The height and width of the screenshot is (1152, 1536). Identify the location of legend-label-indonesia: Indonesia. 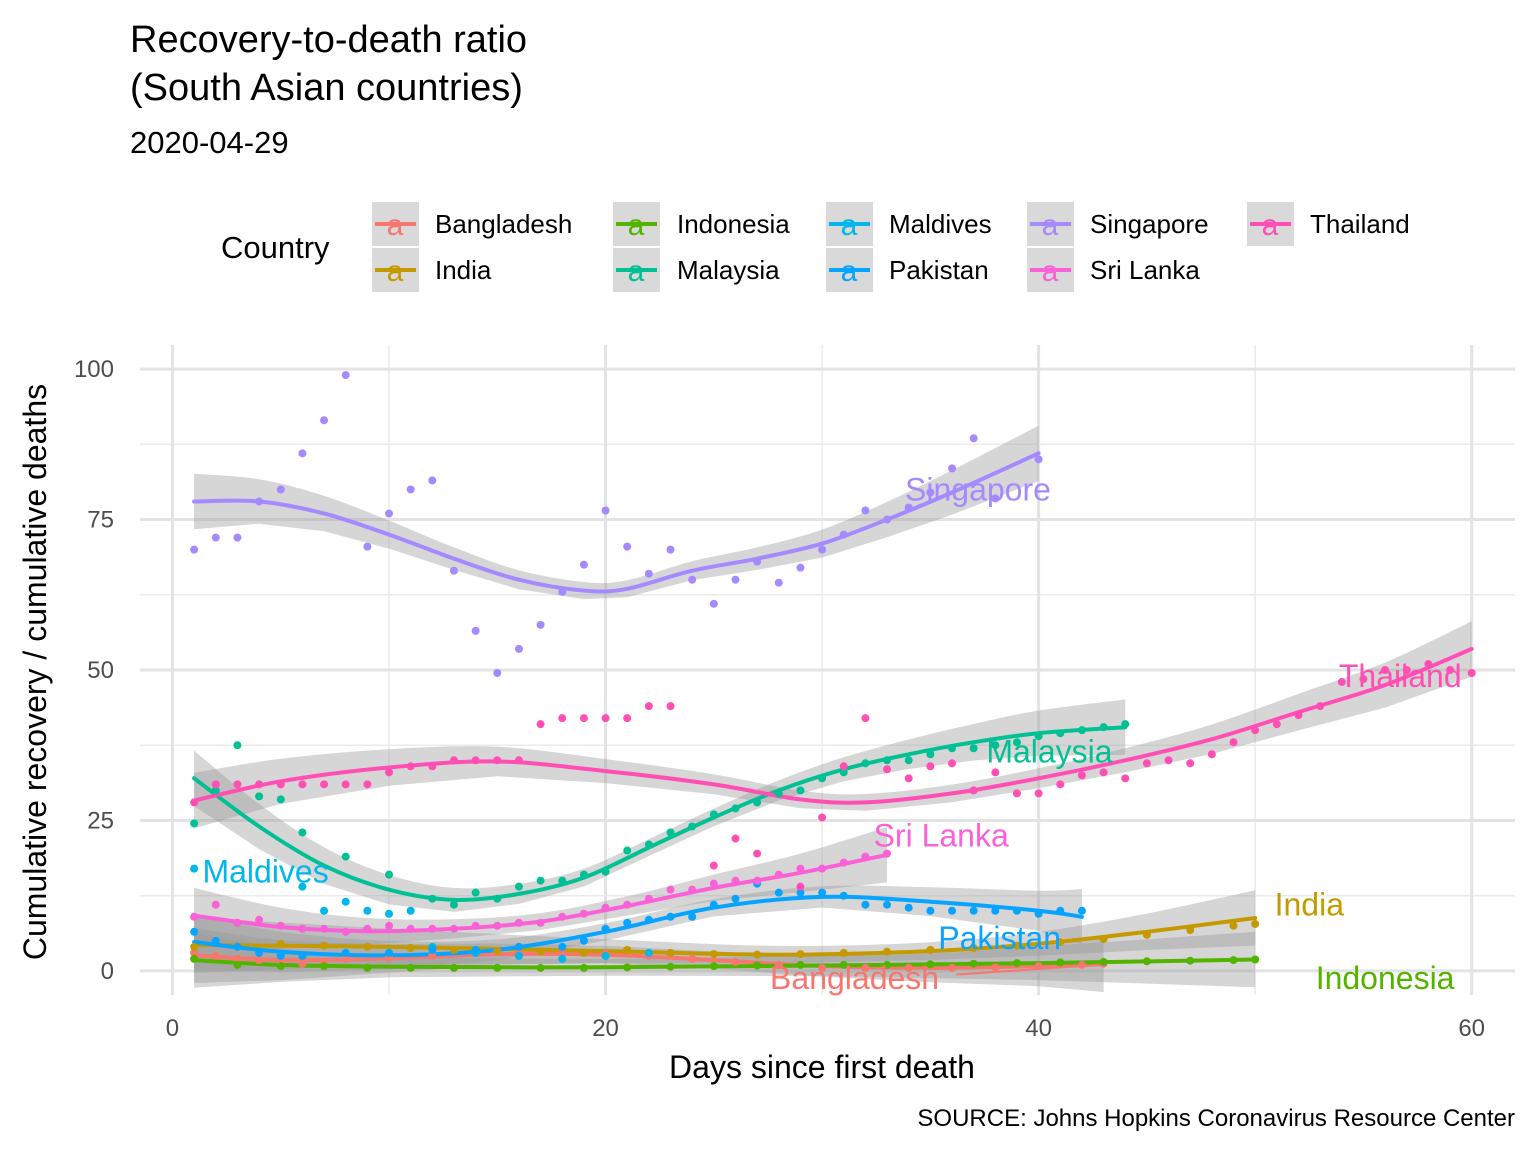
(733, 224).